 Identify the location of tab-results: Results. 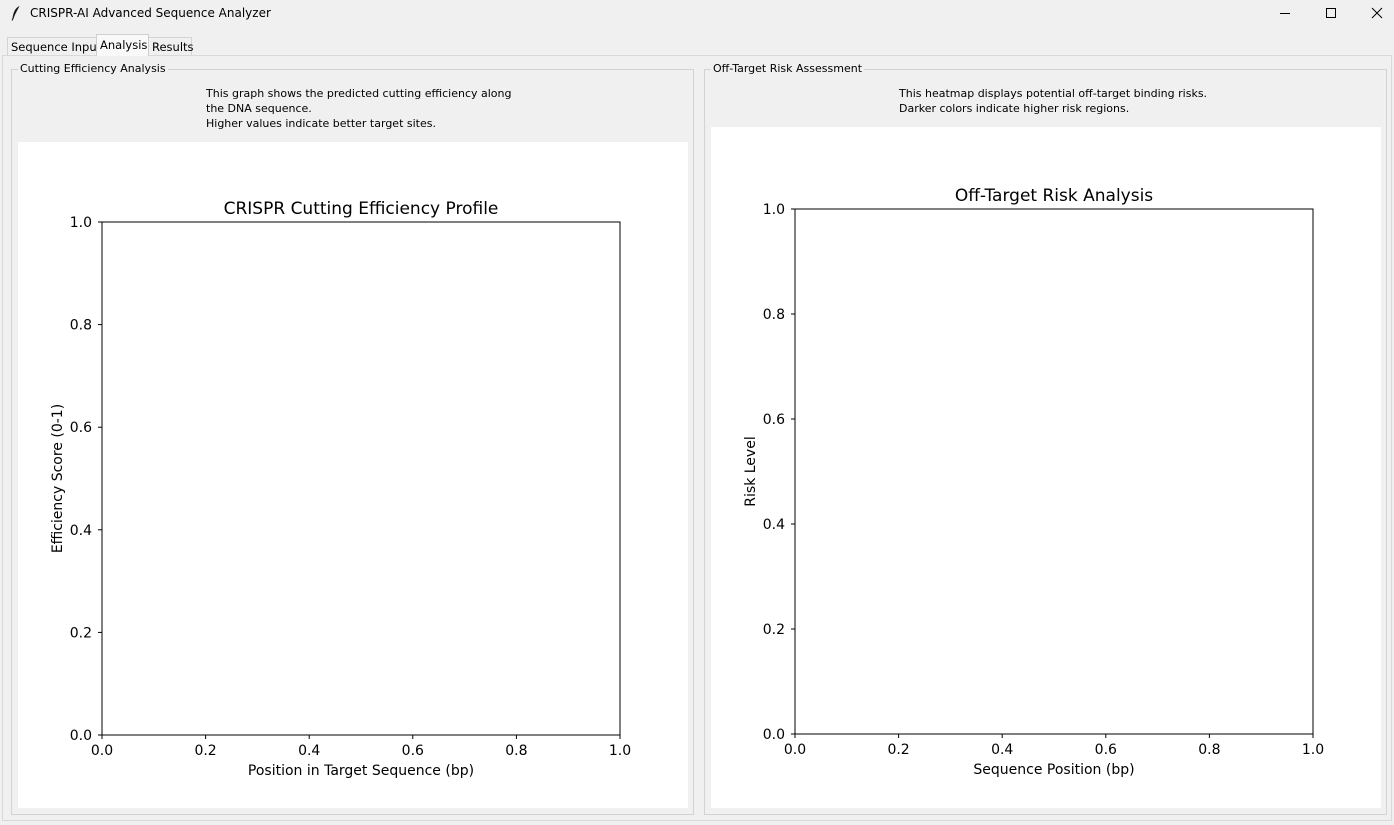
(171, 46).